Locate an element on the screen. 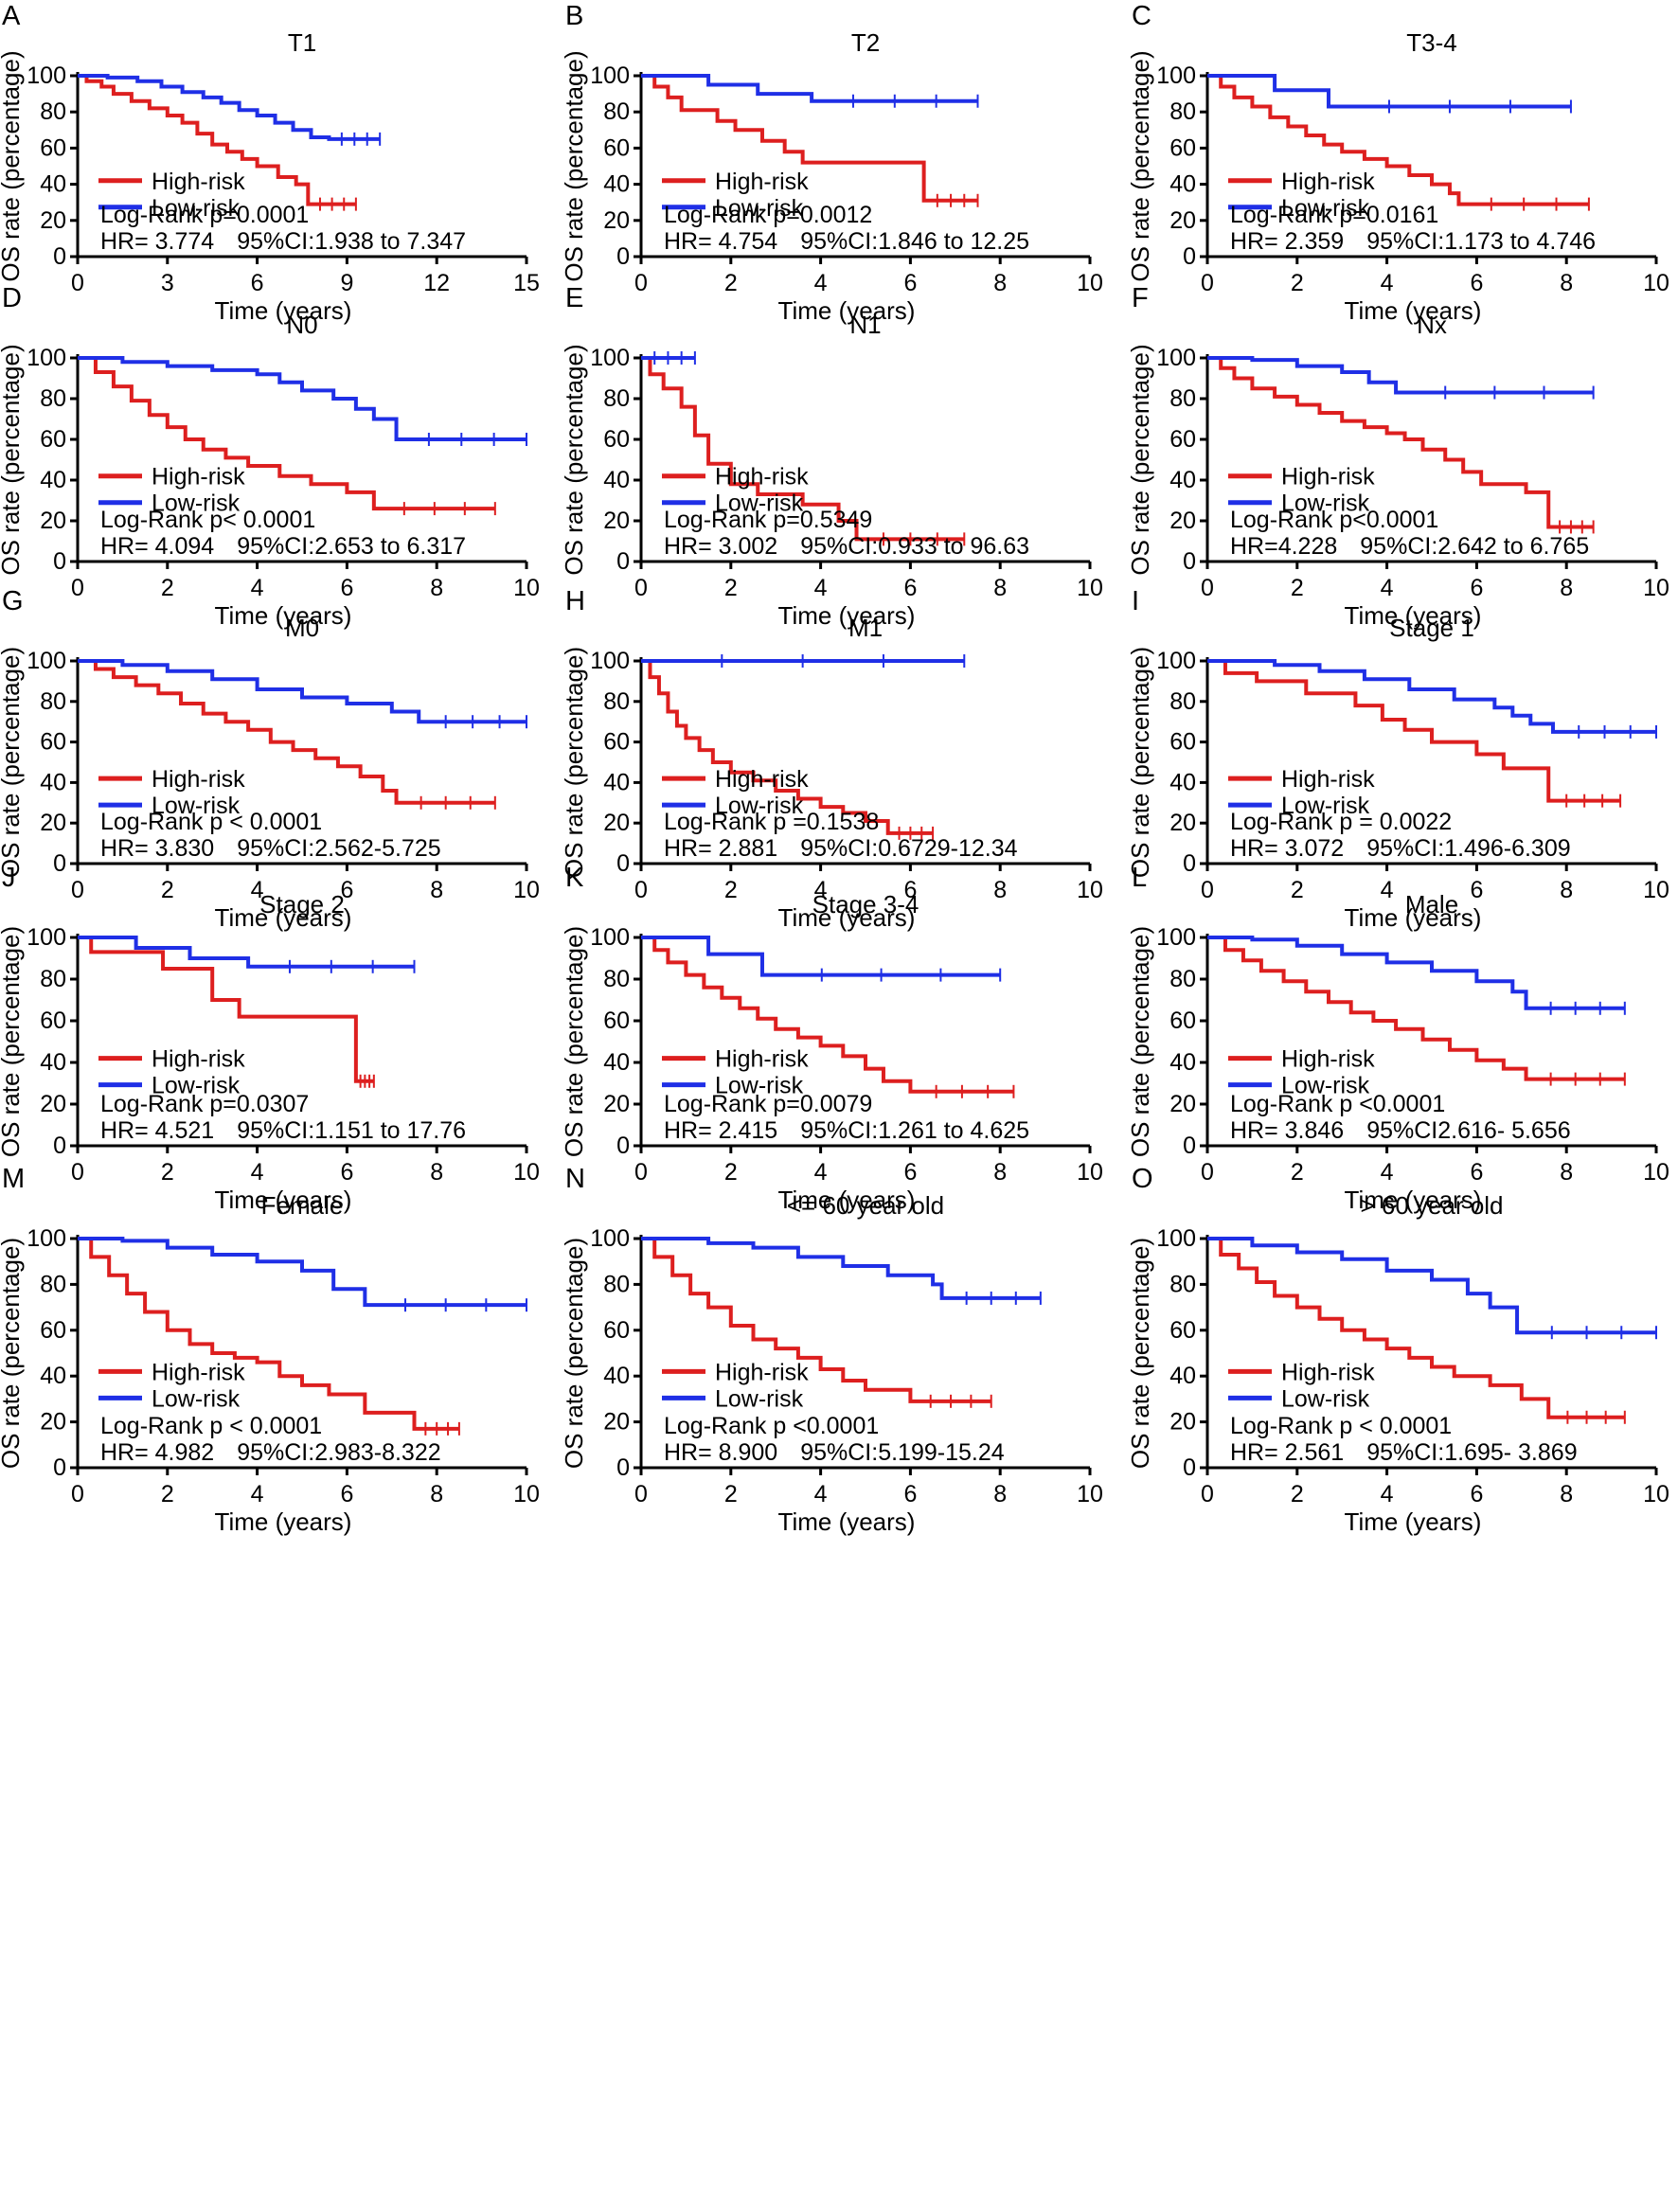 The height and width of the screenshot is (2212, 1678). panel-title: N1 is located at coordinates (865, 325).